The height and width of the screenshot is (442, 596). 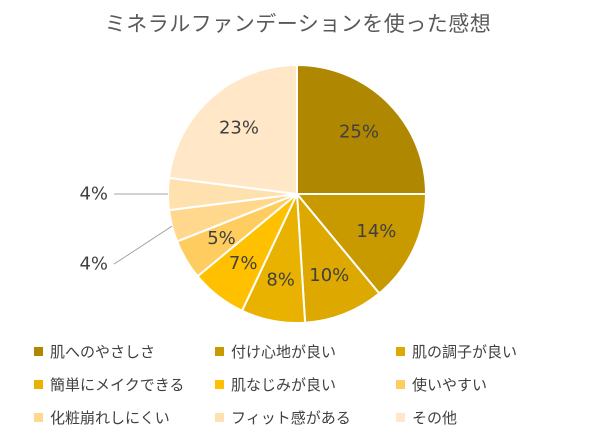 I want to click on legend-item: 使いやすい, so click(x=441, y=384).